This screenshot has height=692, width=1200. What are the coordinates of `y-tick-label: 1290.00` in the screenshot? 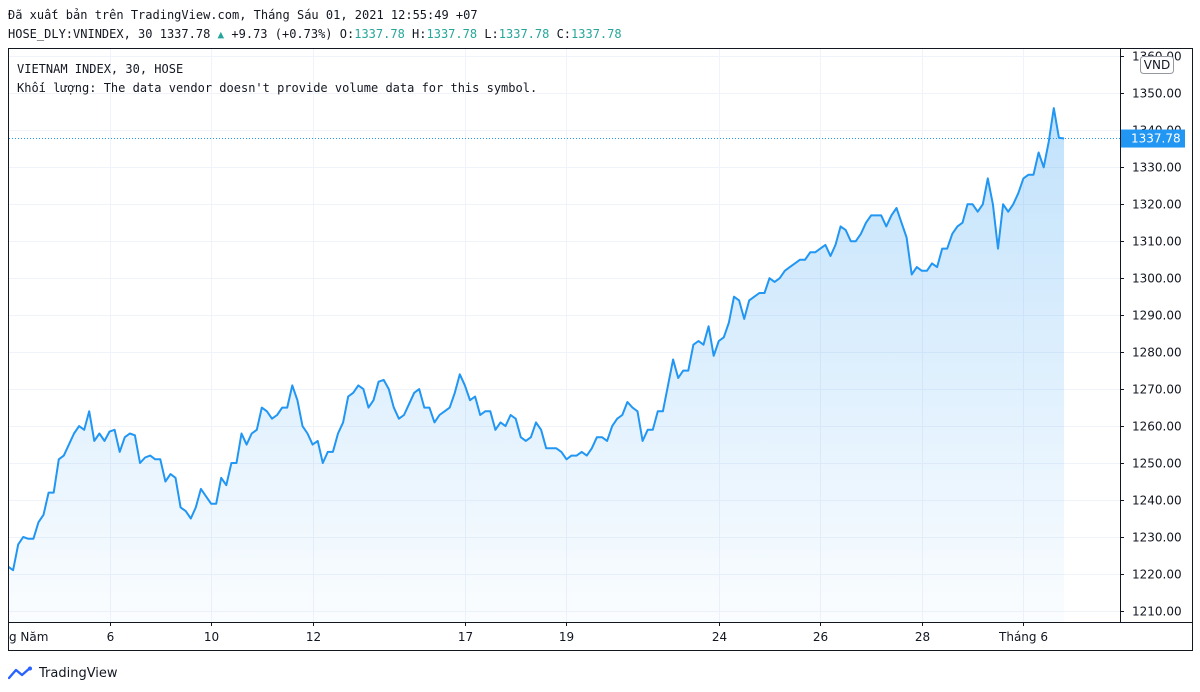 It's located at (1157, 316).